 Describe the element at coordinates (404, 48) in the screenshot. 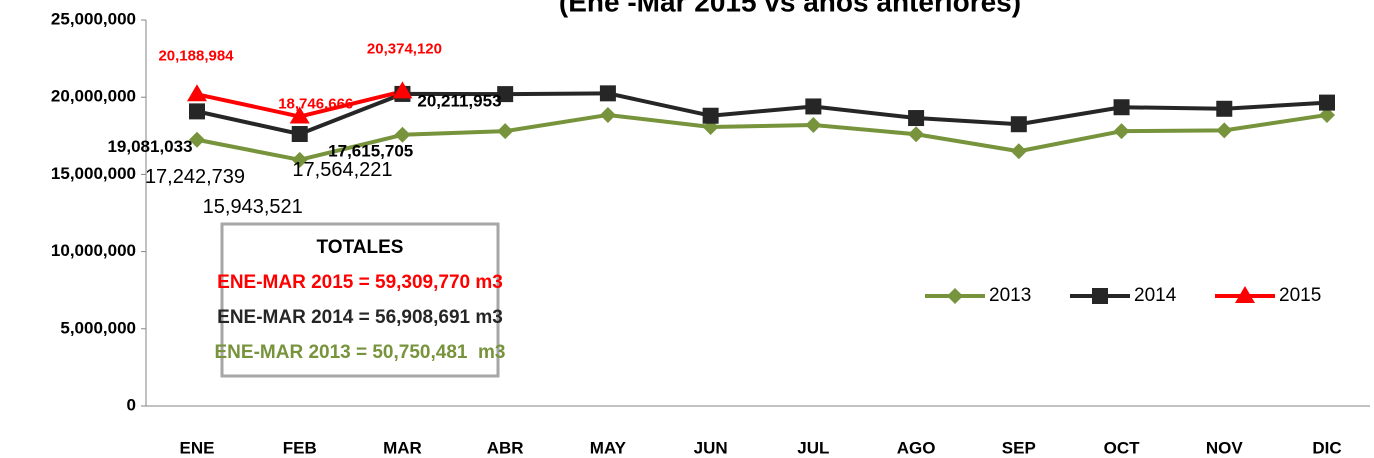

I see `data-label: 20,374,120` at that location.